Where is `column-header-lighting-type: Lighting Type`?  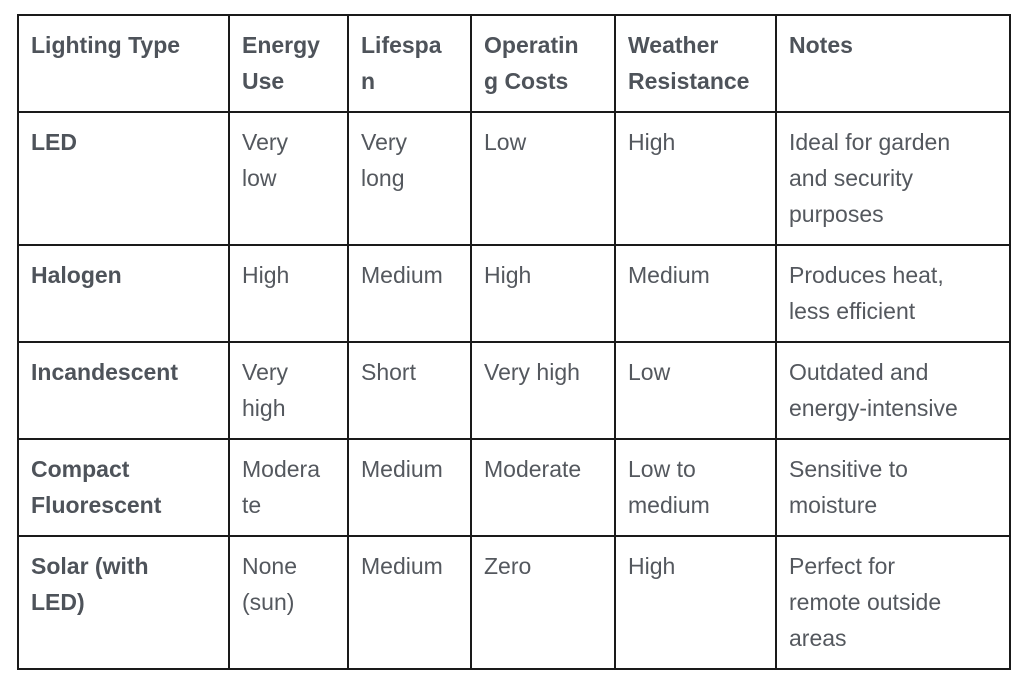 column-header-lighting-type: Lighting Type is located at coordinates (123, 63).